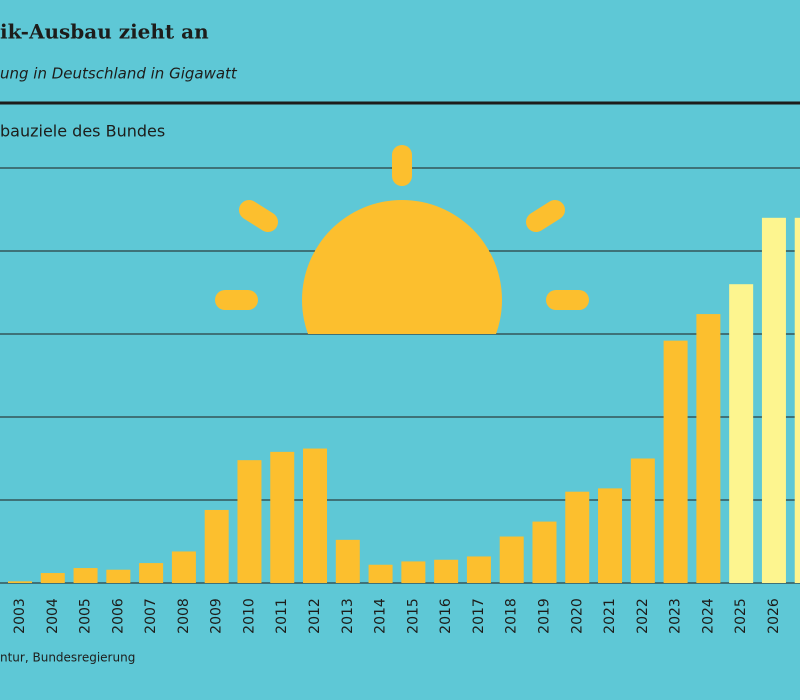 This screenshot has width=800, height=700. I want to click on annotation: bauziele des Bundes, so click(82, 131).